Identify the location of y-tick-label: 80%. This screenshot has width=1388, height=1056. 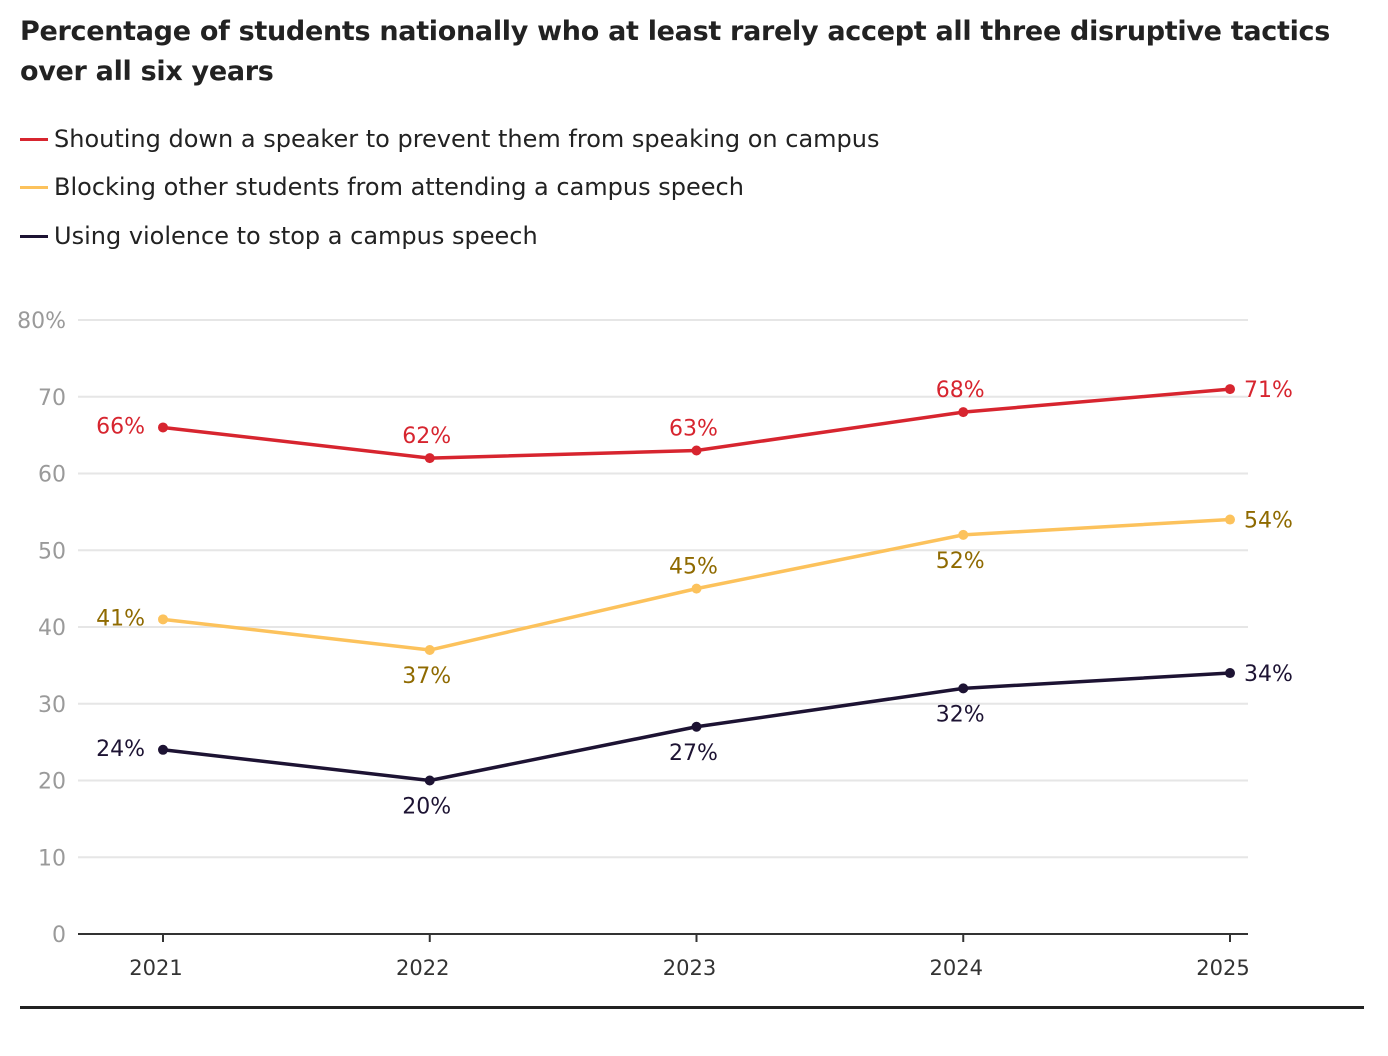
(41, 321).